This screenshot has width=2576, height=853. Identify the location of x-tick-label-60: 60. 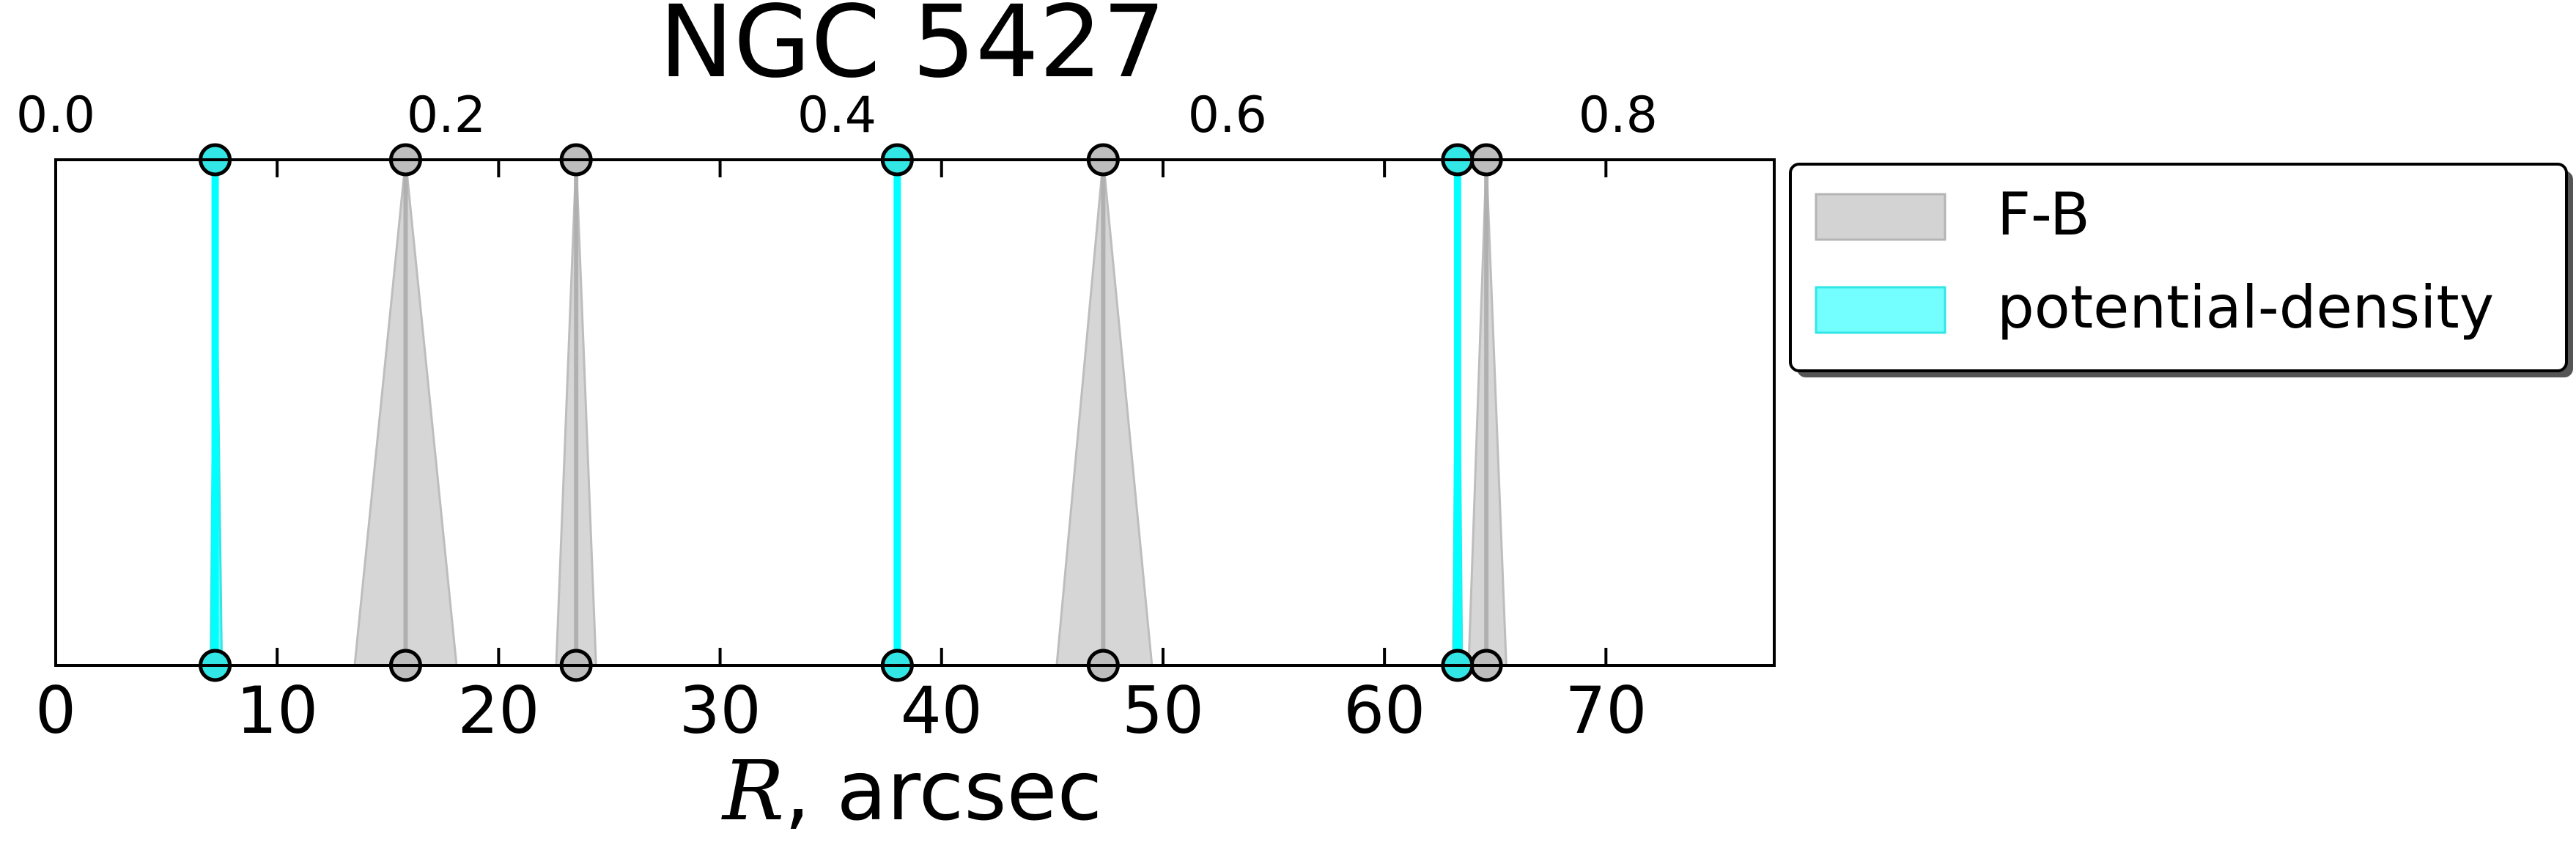
(1384, 710).